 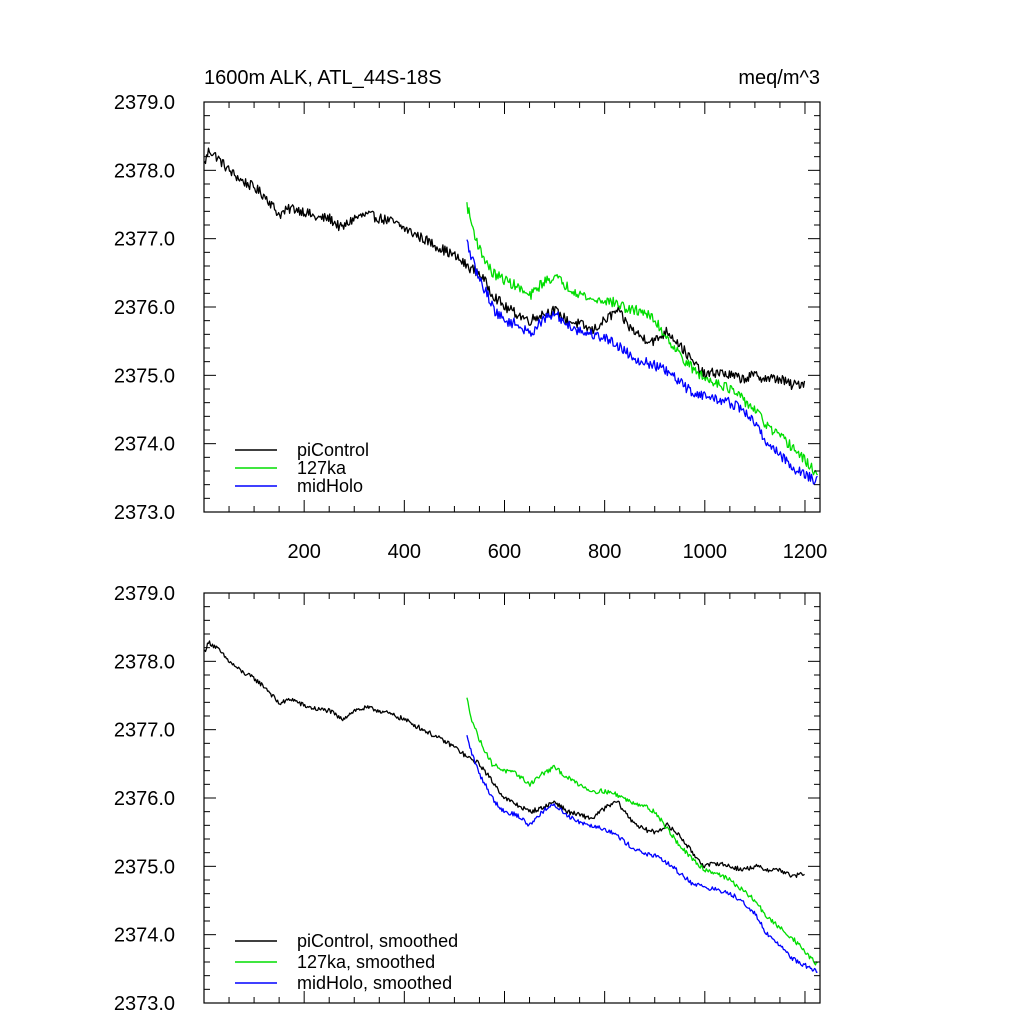 I want to click on x-tick-label: 400, so click(x=404, y=552).